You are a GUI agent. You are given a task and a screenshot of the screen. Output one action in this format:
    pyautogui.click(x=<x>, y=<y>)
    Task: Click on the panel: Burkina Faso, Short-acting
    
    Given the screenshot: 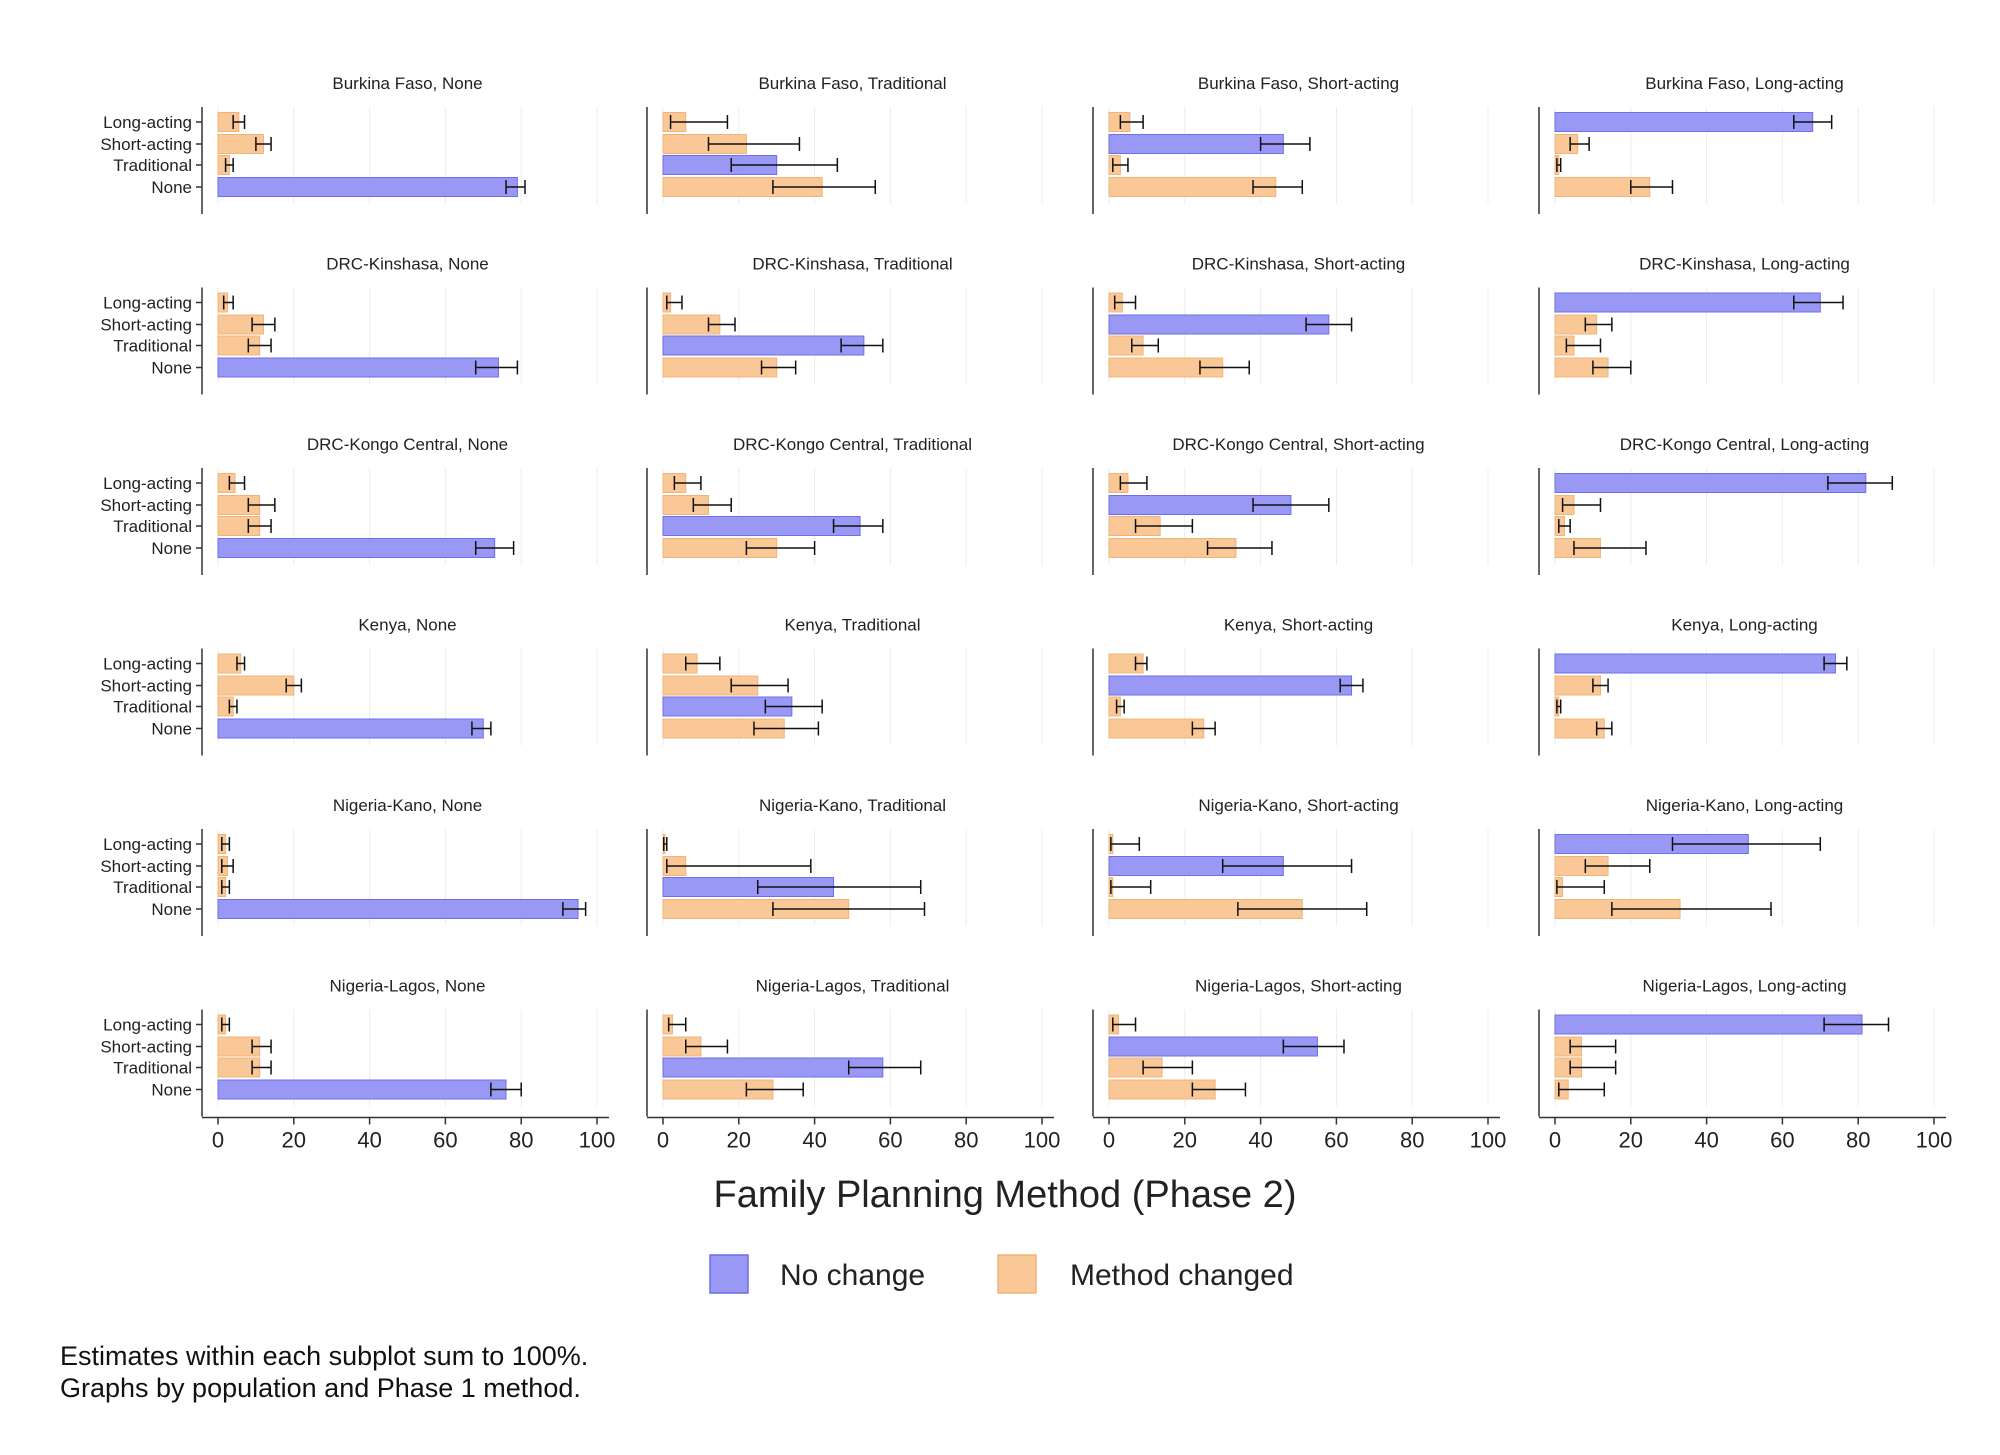 What is the action you would take?
    pyautogui.click(x=1290, y=144)
    